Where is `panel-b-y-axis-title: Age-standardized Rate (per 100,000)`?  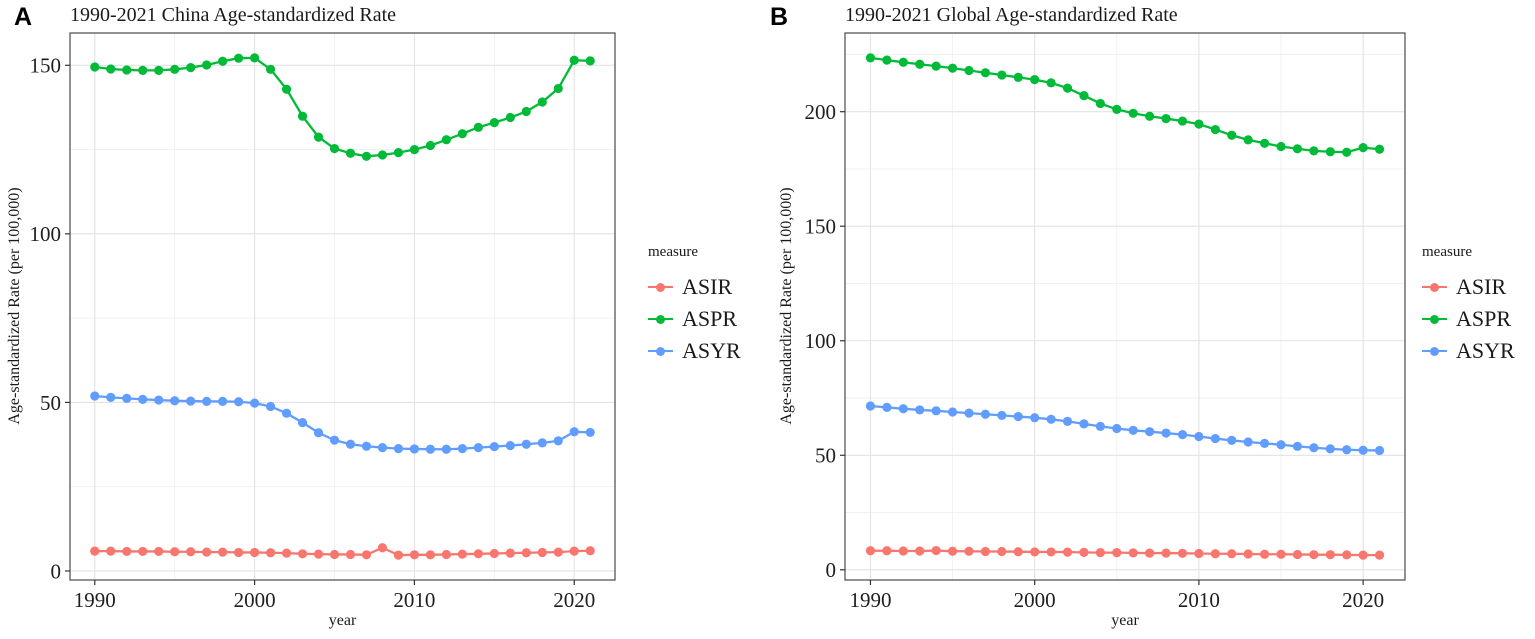 panel-b-y-axis-title: Age-standardized Rate (per 100,000) is located at coordinates (786, 306).